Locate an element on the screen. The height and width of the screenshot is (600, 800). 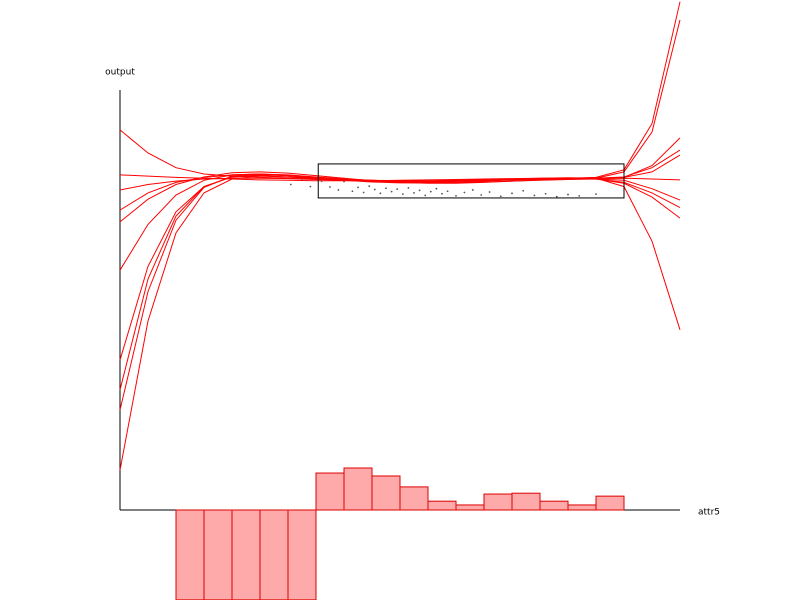
selection-box is located at coordinates (471, 181).